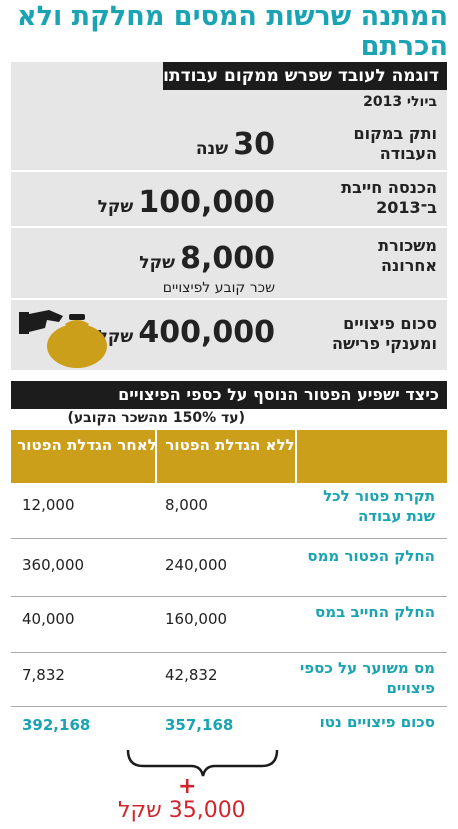 Image resolution: width=458 pixels, height=829 pixels. What do you see at coordinates (63, 339) in the screenshot?
I see `hand-money-bag-icon` at bounding box center [63, 339].